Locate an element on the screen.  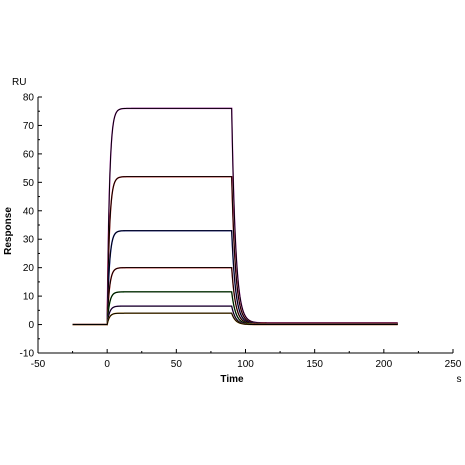
x-tick-label: -50 is located at coordinates (38, 364).